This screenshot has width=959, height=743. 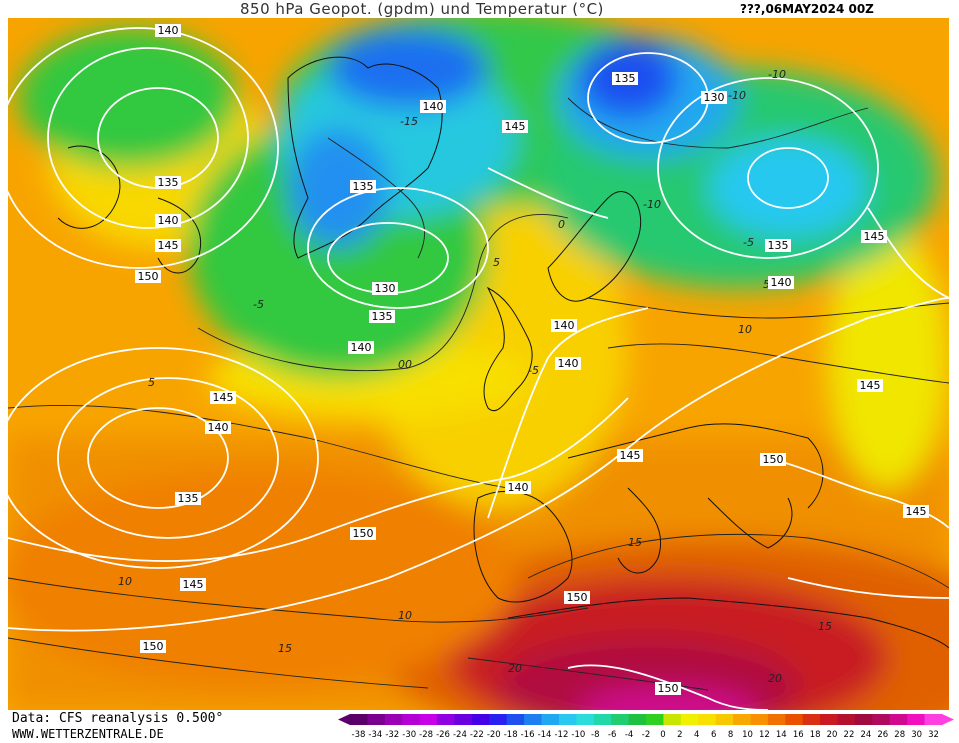 What do you see at coordinates (916, 734) in the screenshot?
I see `legend-tick-label: 30` at bounding box center [916, 734].